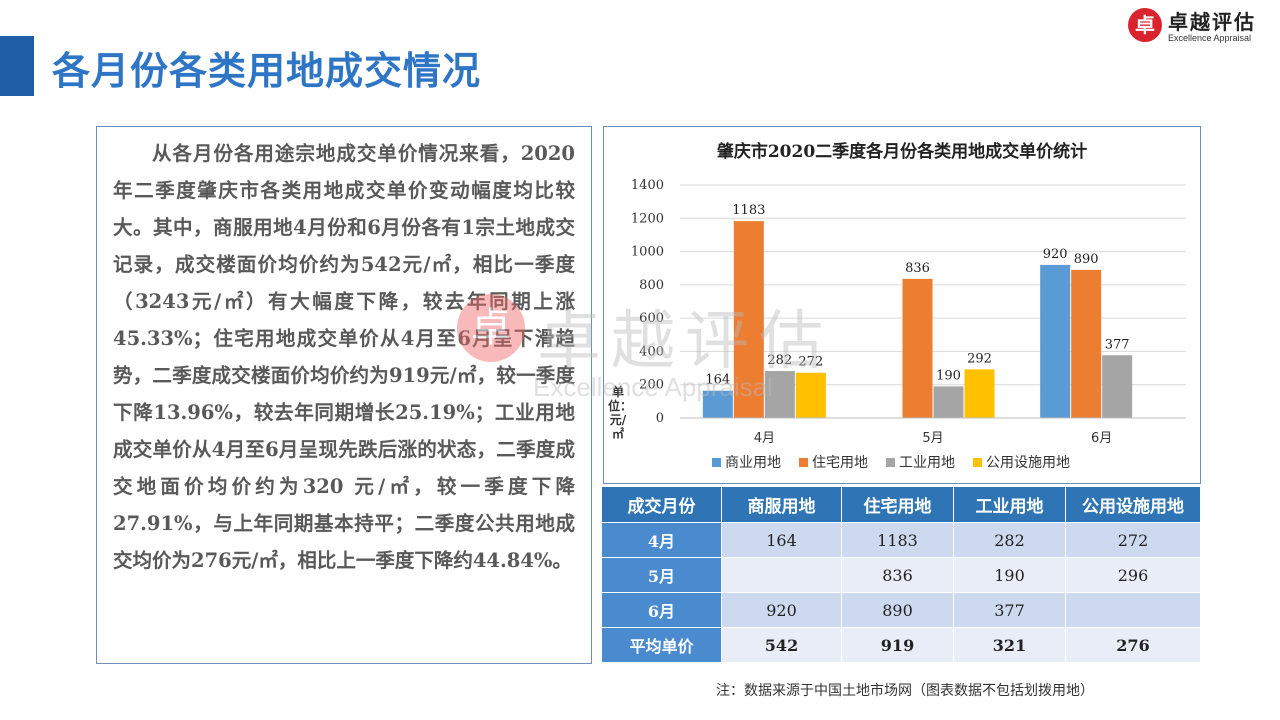  I want to click on data-label: 282, so click(779, 360).